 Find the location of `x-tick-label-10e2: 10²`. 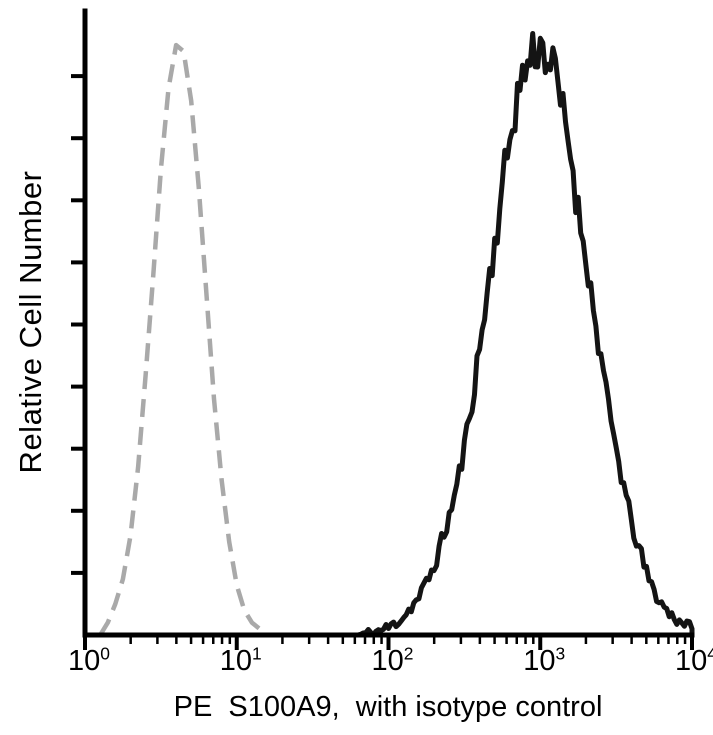

x-tick-label-10e2: 10² is located at coordinates (393, 661).